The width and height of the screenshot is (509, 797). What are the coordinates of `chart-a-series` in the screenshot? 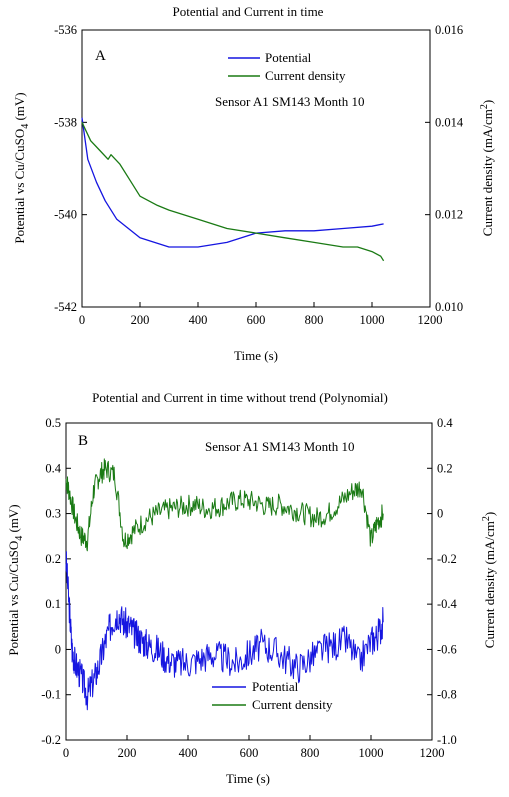 It's located at (233, 189).